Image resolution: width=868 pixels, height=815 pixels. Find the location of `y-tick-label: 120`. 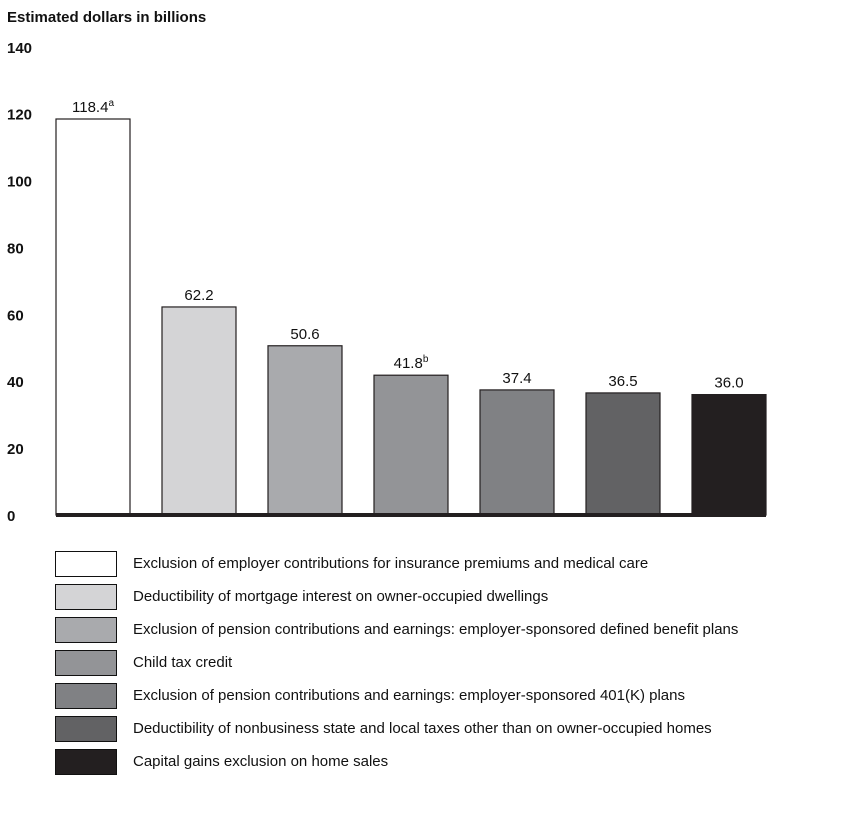

y-tick-label: 120 is located at coordinates (19, 115).